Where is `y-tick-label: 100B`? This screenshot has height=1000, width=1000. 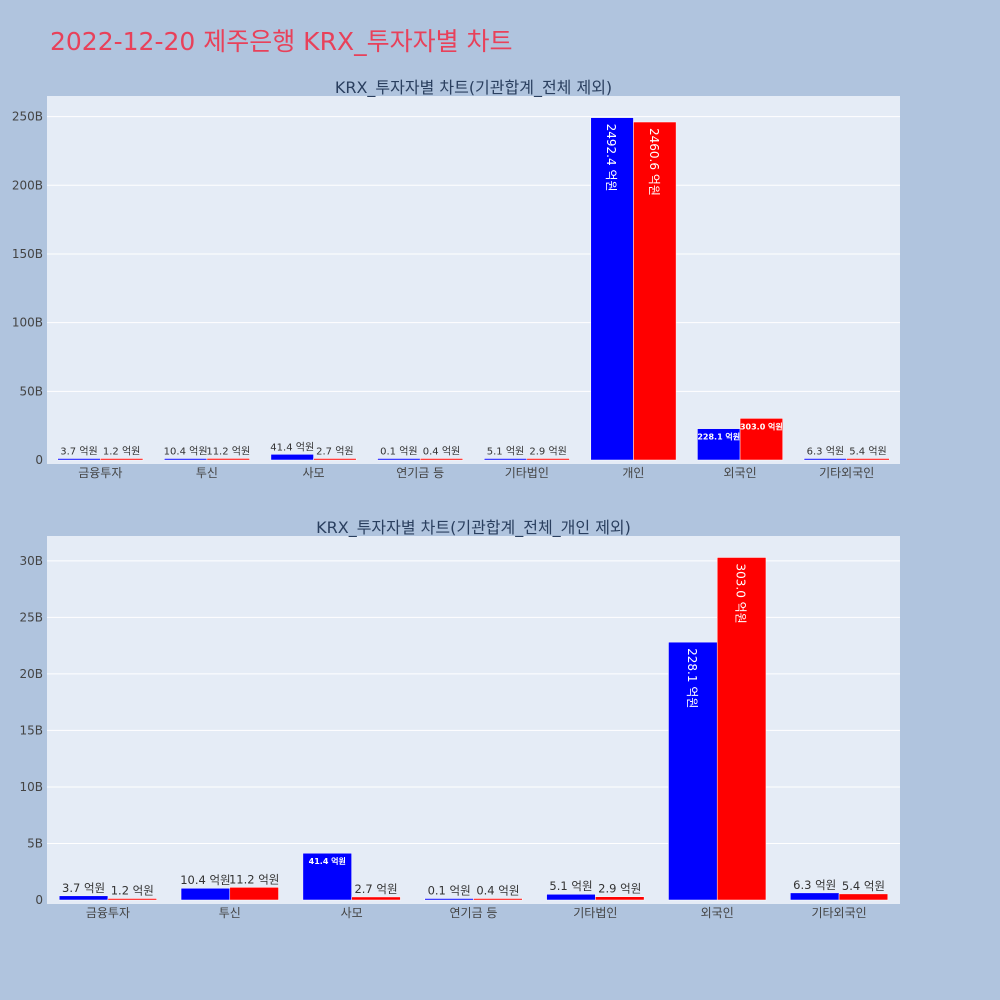
y-tick-label: 100B is located at coordinates (27, 323).